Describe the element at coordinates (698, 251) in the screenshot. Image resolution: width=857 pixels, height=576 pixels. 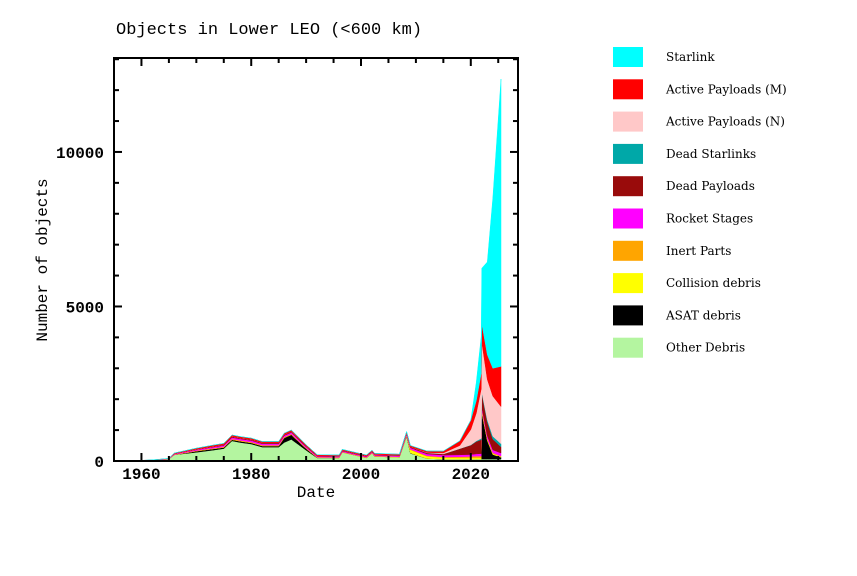
I see `legend-label: Inert Parts` at that location.